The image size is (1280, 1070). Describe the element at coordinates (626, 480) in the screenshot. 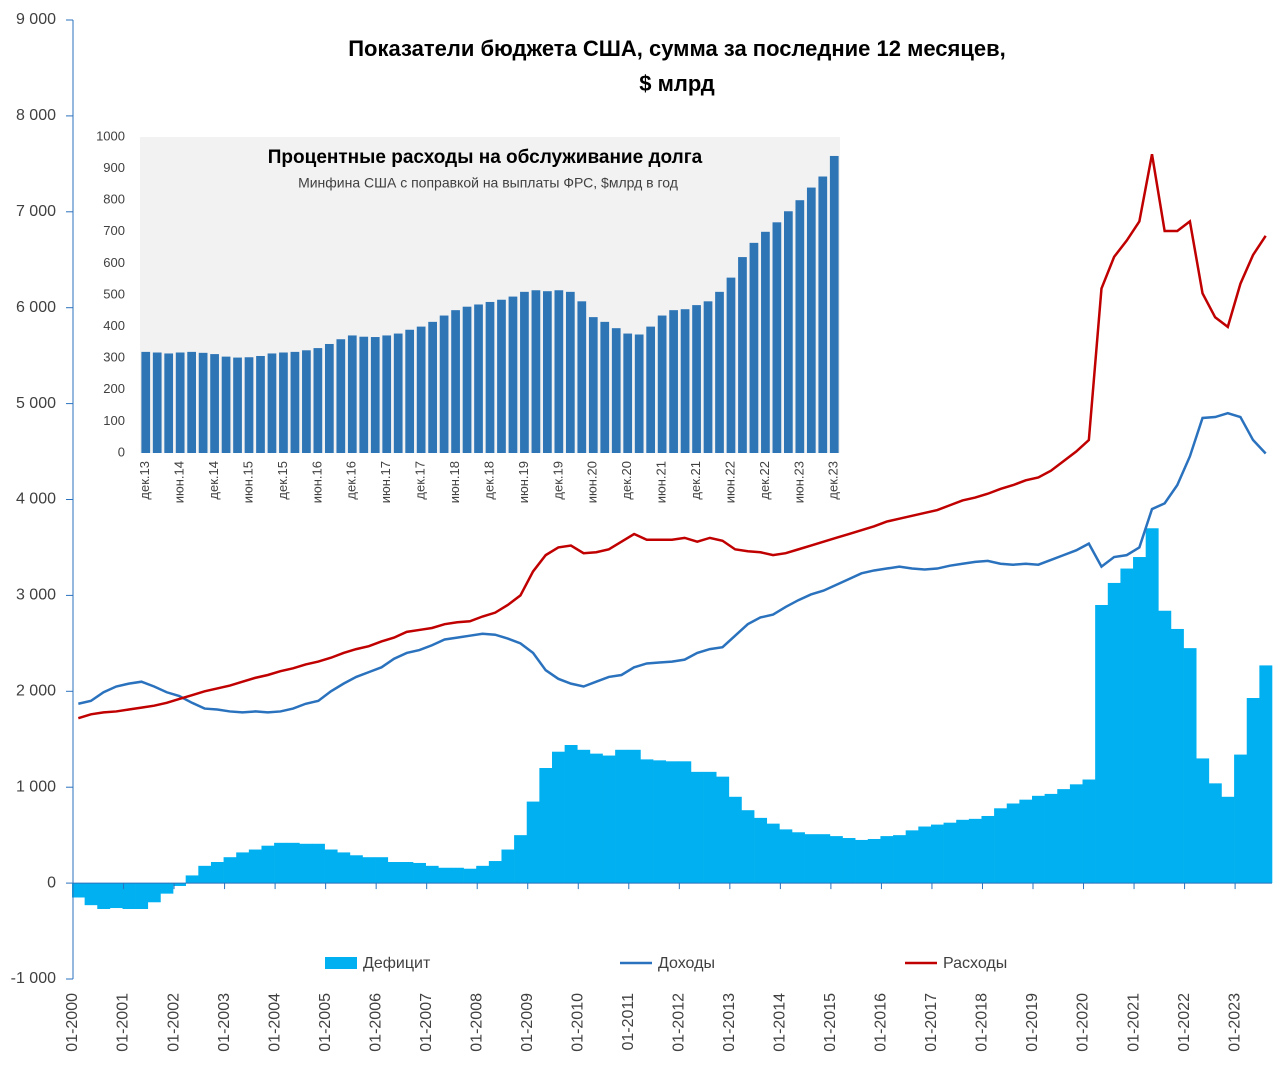

I see `x-tick-label: дек.20` at that location.